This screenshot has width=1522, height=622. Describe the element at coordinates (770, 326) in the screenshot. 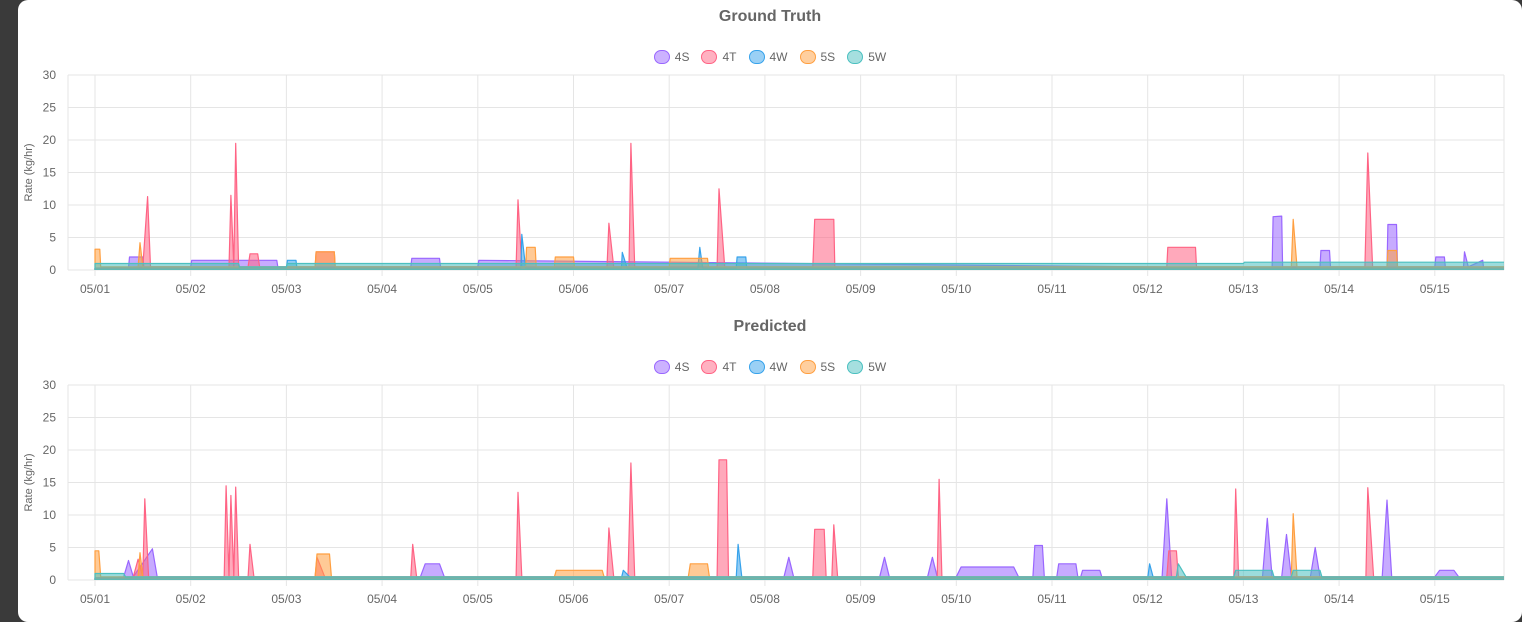

I see `chart-title-predicted: Predicted` at that location.